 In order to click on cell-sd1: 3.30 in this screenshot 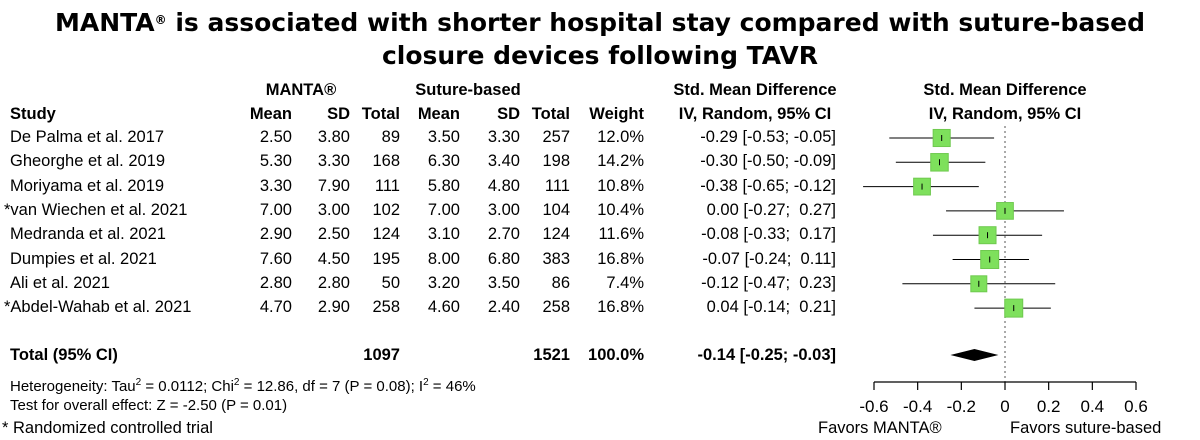, I will do `click(333, 161)`.